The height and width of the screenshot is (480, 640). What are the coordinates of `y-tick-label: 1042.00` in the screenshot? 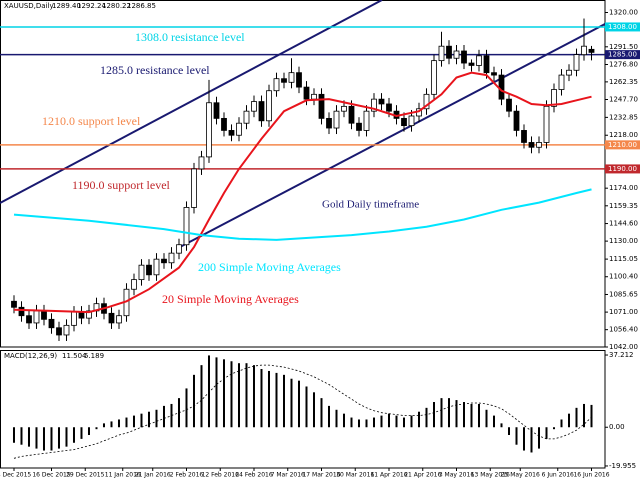 It's located at (623, 347).